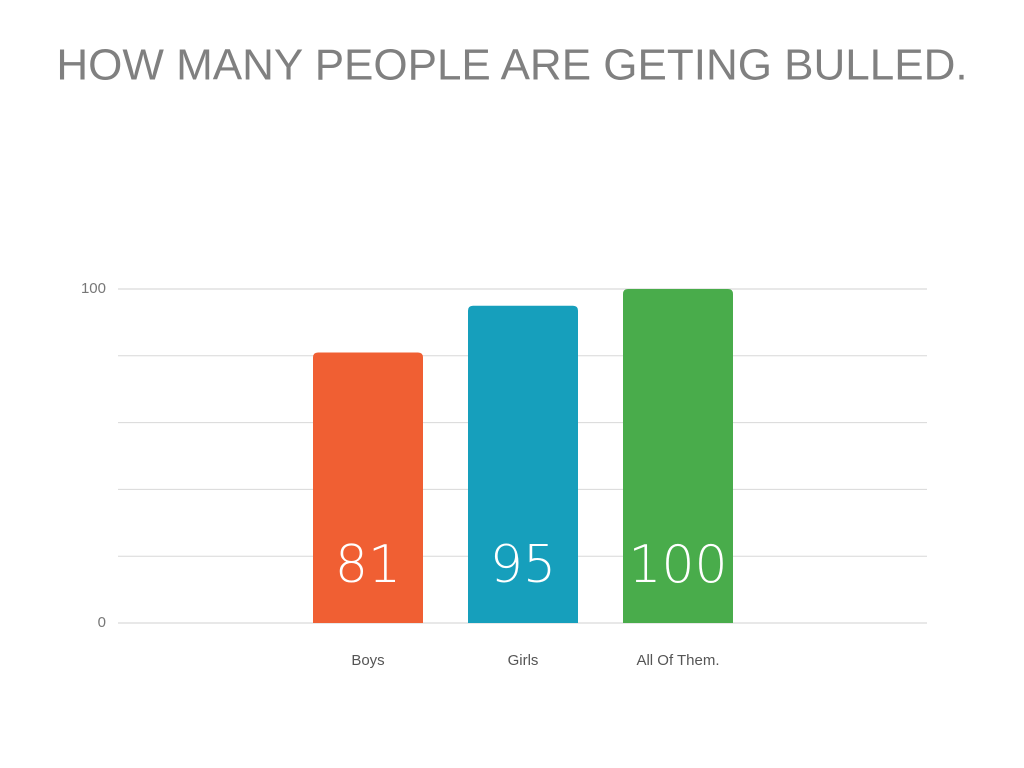 The height and width of the screenshot is (768, 1024). I want to click on value-label: 100, so click(677, 565).